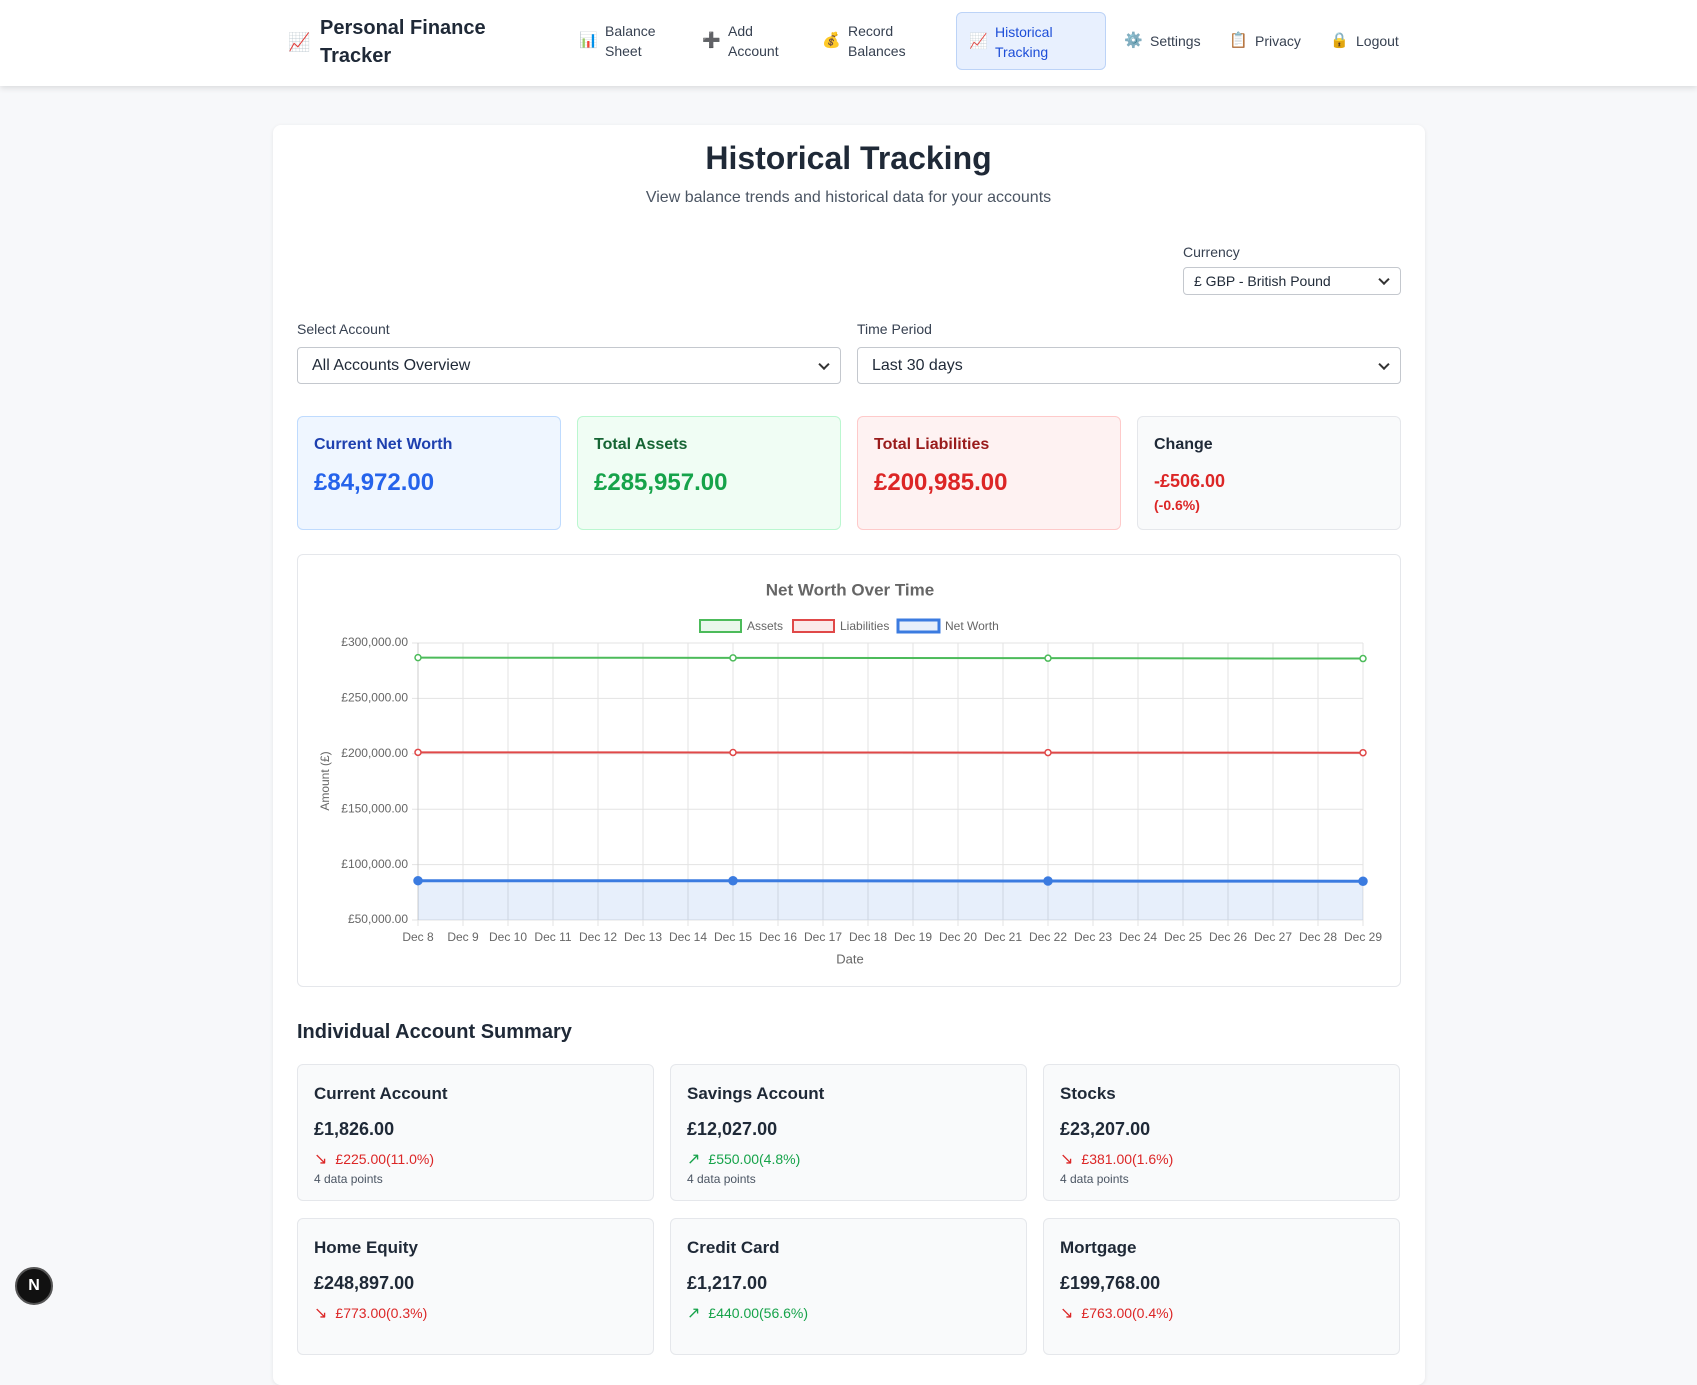 The height and width of the screenshot is (1385, 1697). I want to click on dev-badge: N, so click(34, 1286).